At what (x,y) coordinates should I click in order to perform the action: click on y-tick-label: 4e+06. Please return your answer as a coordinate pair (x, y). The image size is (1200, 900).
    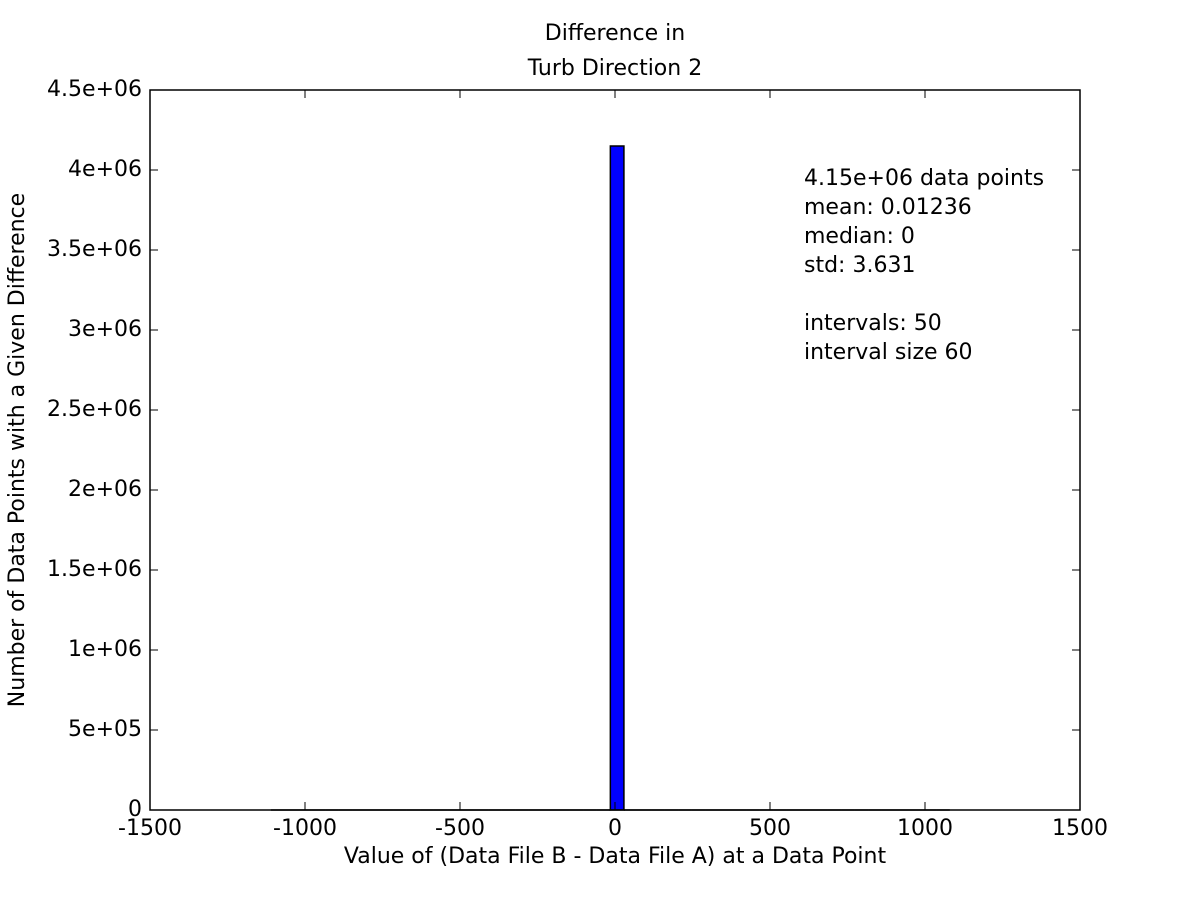
    Looking at the image, I should click on (105, 169).